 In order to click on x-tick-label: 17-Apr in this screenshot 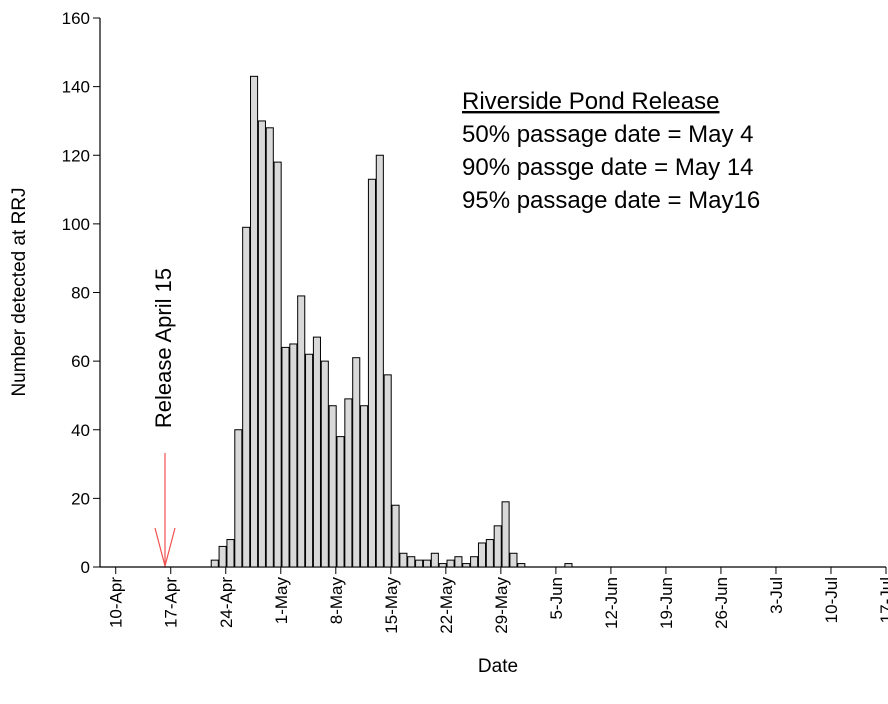, I will do `click(171, 602)`.